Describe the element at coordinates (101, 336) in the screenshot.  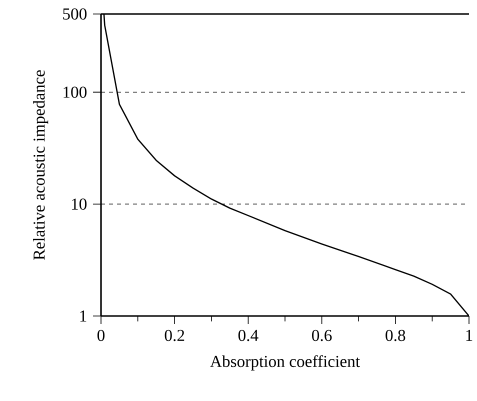
I see `x-tick-label: 0` at that location.